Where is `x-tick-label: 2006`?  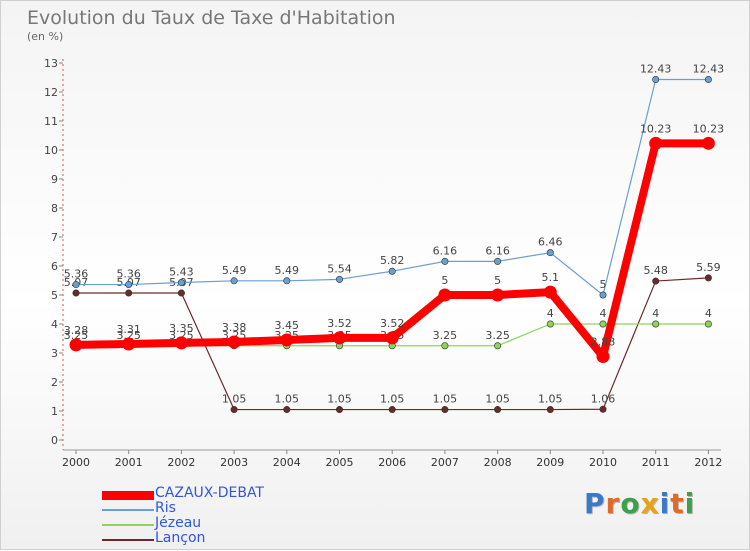
x-tick-label: 2006 is located at coordinates (392, 462).